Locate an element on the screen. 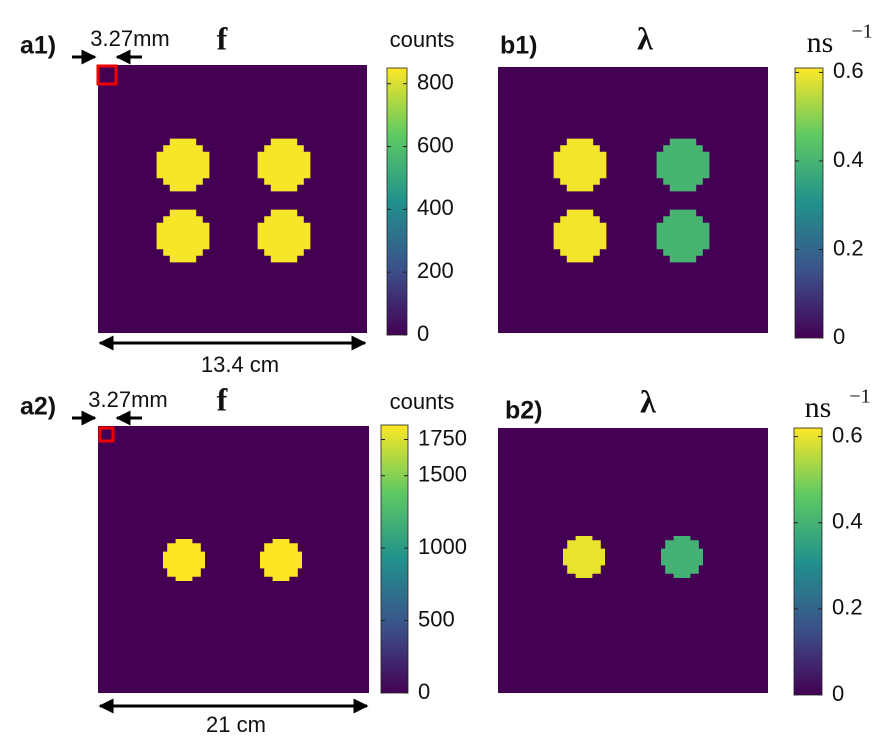  extent-label: 13.4 cm is located at coordinates (240, 364).